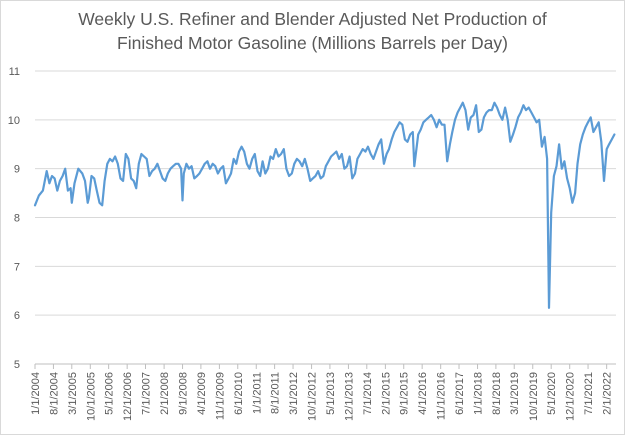  I want to click on x-tick-label: 3/1/2012, so click(294, 393).